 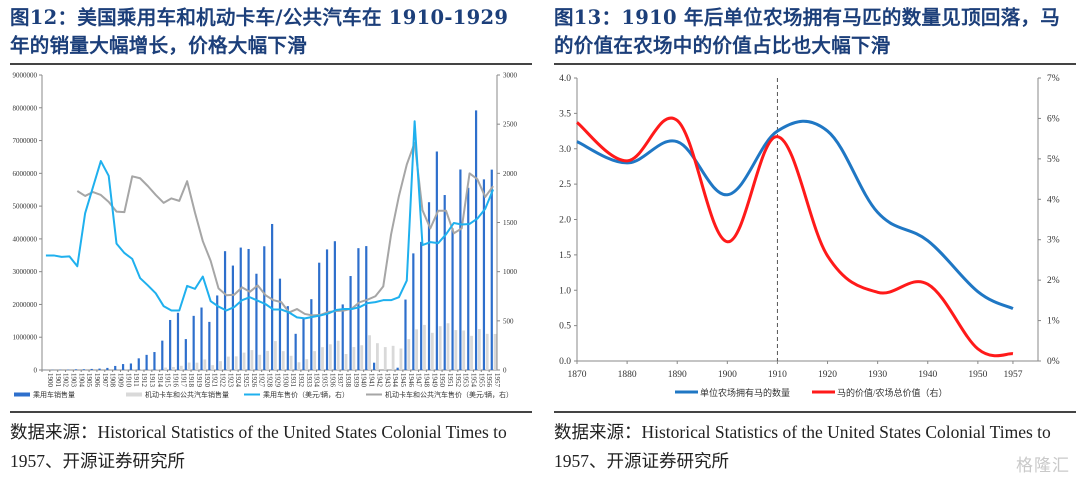 I want to click on x-axis-tick-label: 1955, so click(x=481, y=380).